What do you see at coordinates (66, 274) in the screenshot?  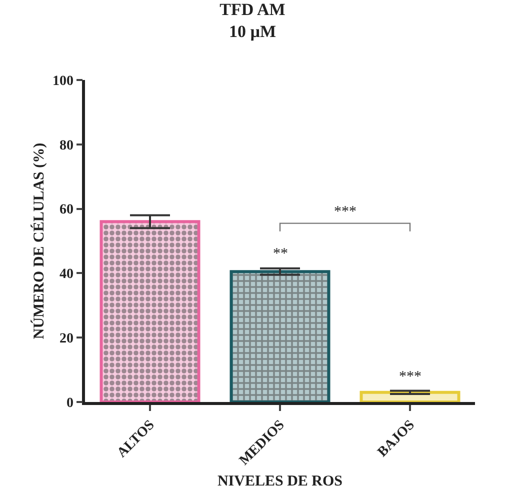 I see `y-tick-label: 40` at bounding box center [66, 274].